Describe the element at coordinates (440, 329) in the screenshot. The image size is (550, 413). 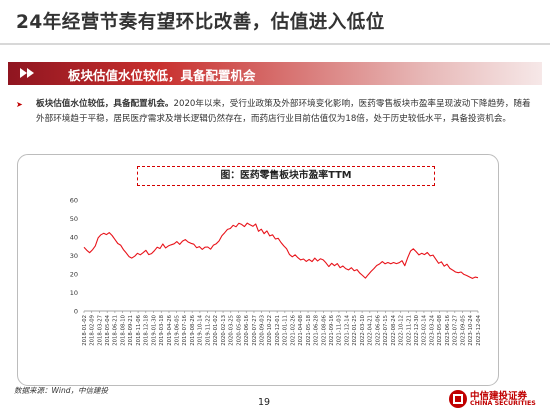
I see `x-tick-label: 2023-05-08` at that location.